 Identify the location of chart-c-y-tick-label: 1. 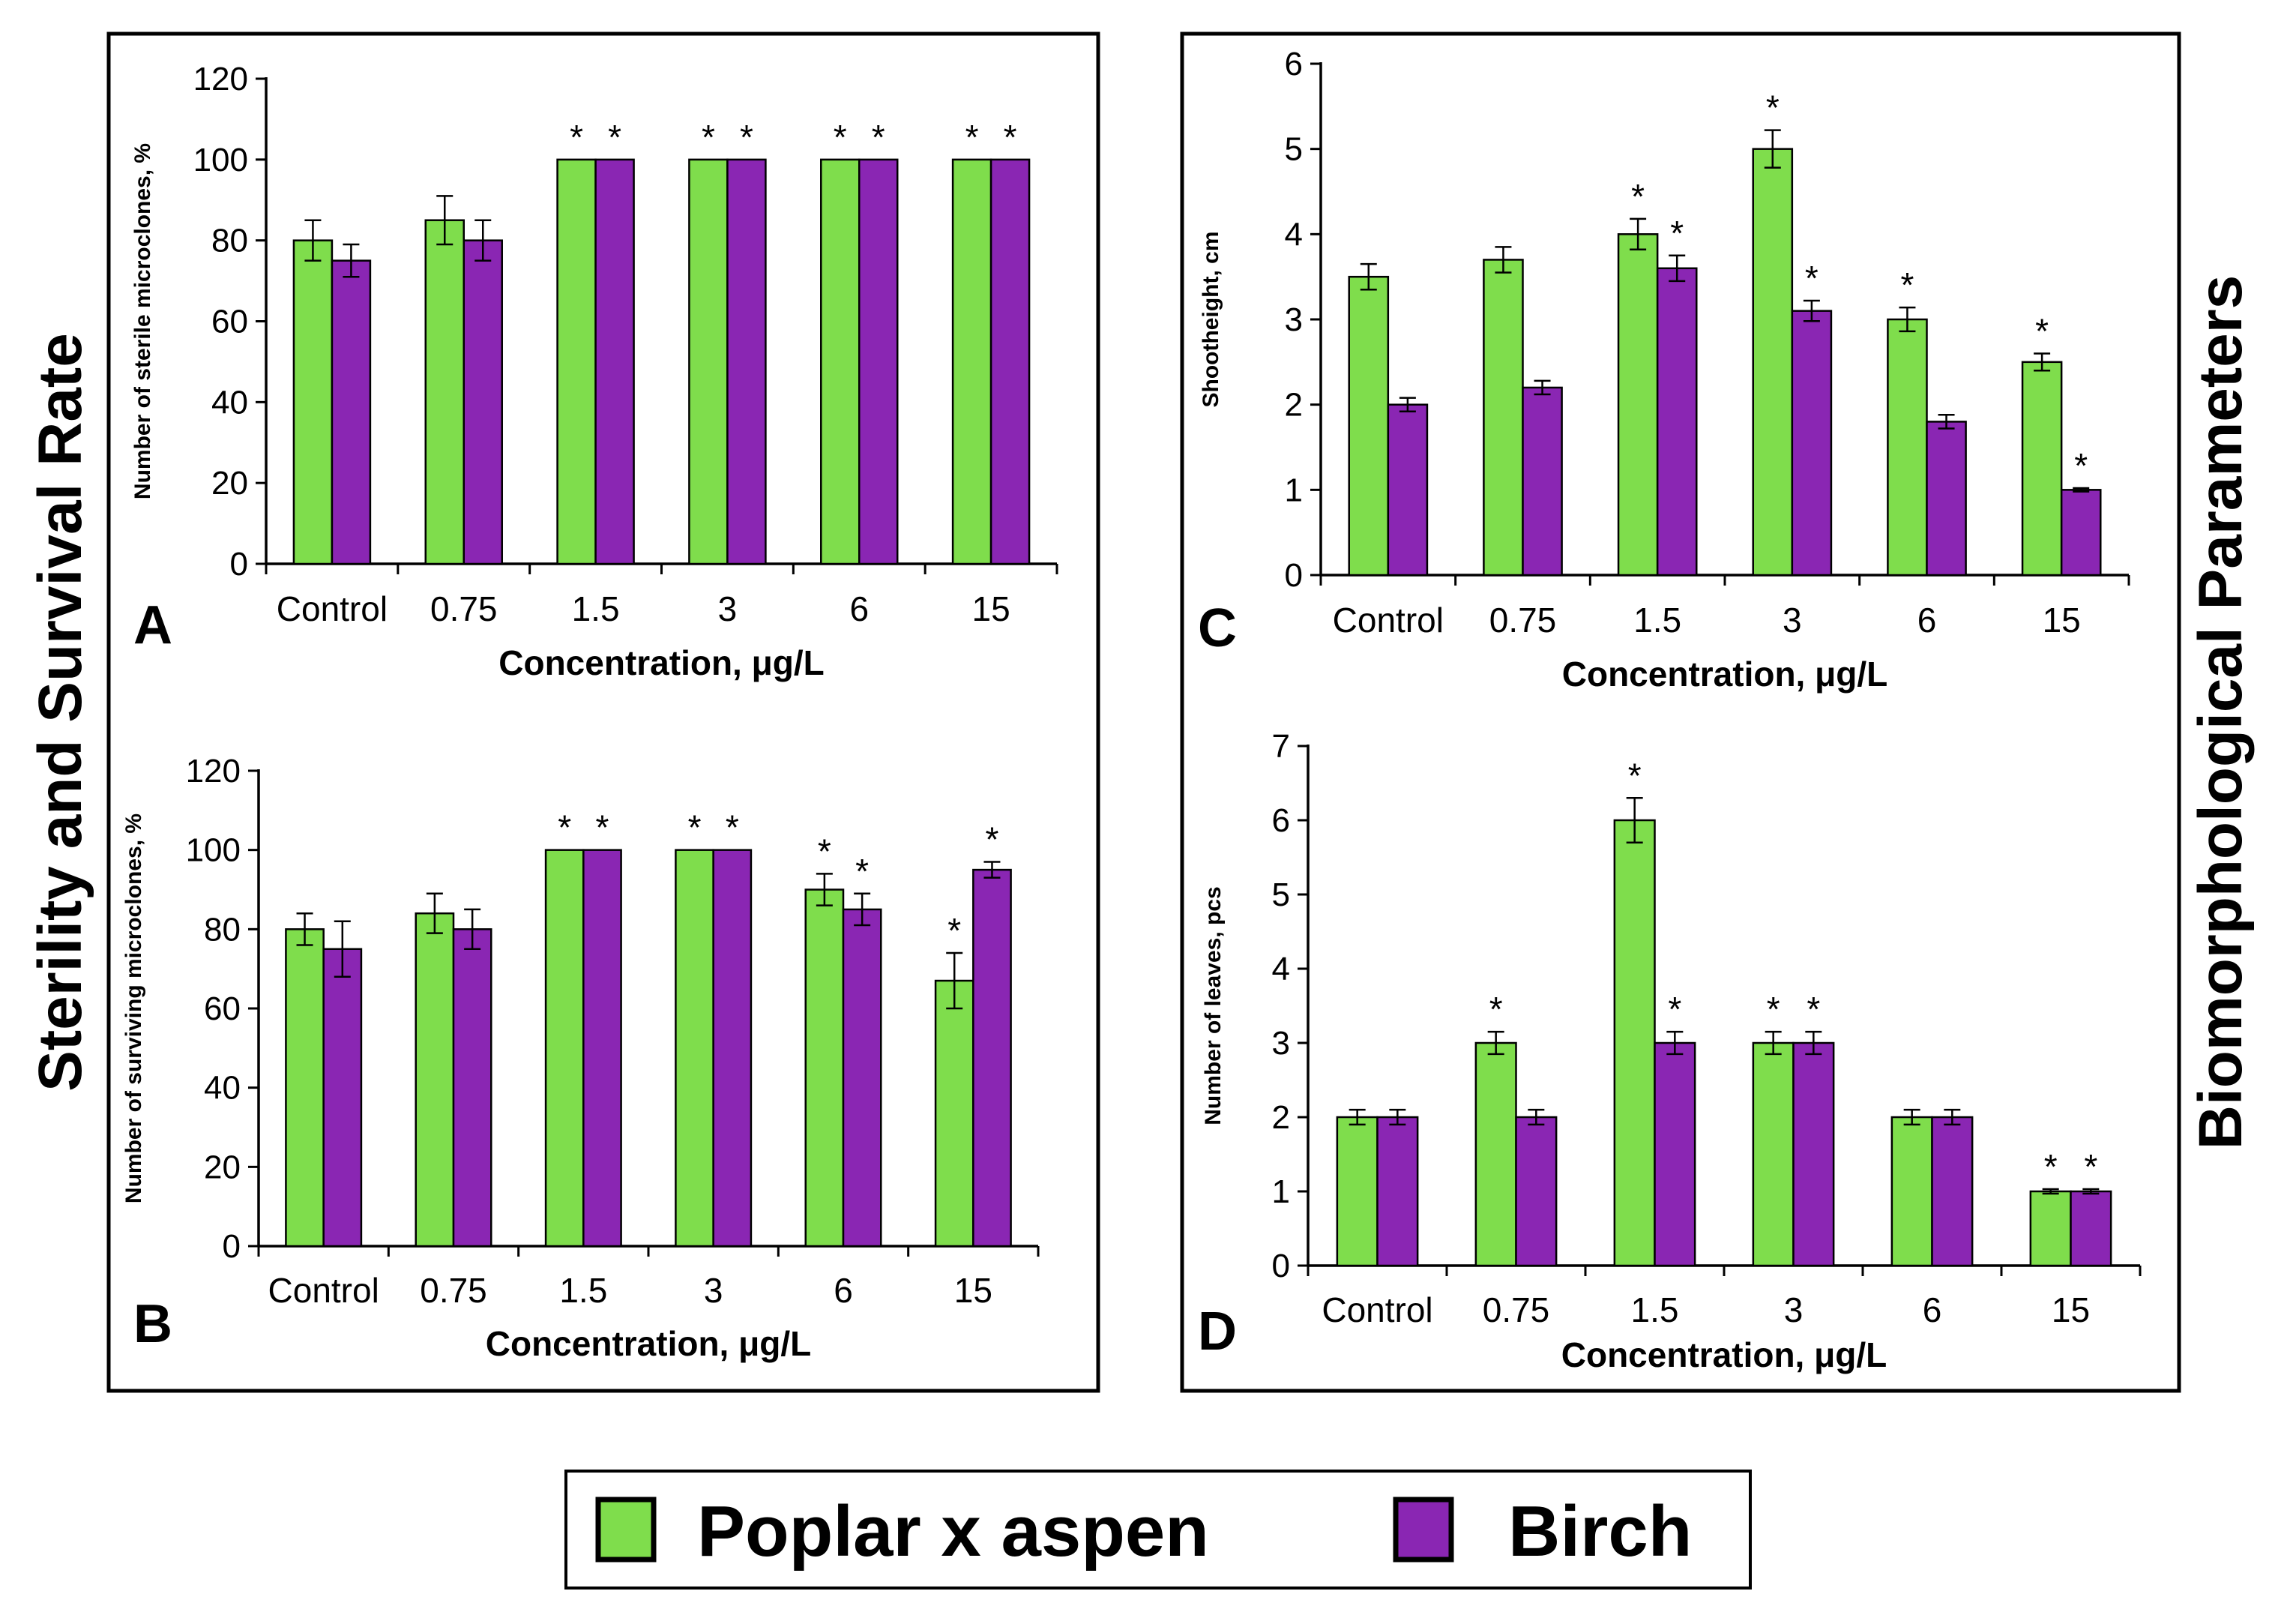
(1294, 490).